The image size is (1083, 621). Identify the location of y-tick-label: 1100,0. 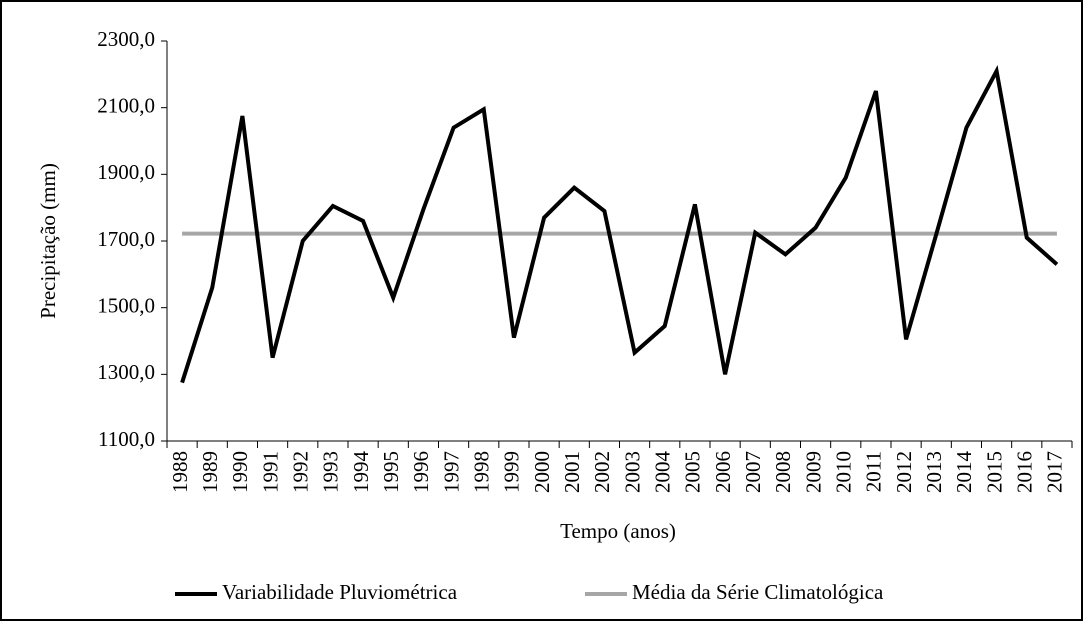
(126, 439).